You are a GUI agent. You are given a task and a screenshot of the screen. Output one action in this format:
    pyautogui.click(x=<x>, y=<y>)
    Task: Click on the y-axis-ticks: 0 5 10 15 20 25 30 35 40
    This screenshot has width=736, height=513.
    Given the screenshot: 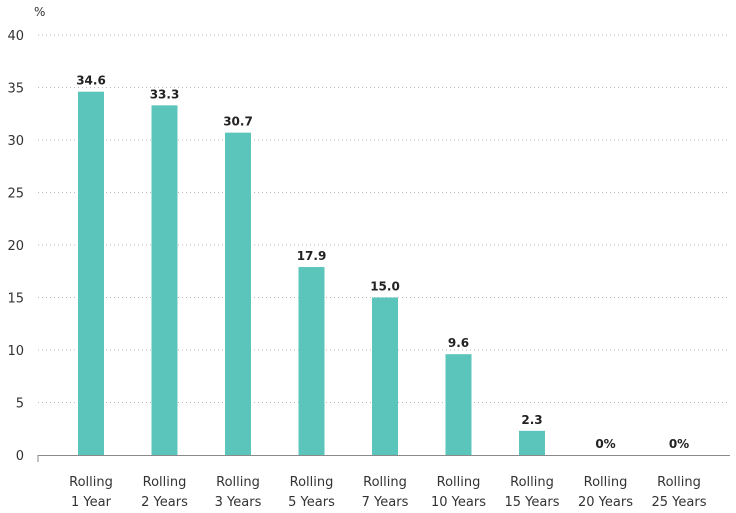 What is the action you would take?
    pyautogui.click(x=15, y=246)
    